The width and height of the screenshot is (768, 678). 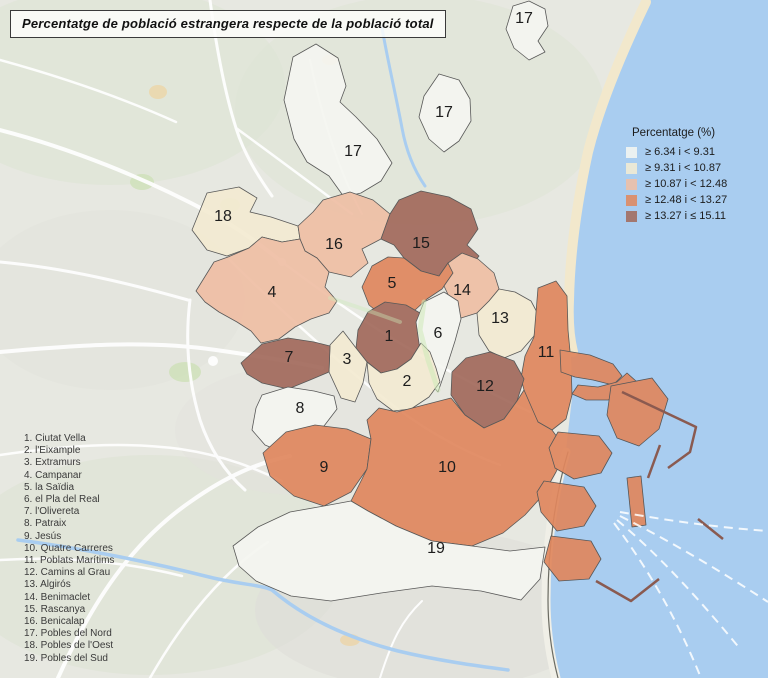 What do you see at coordinates (69, 646) in the screenshot?
I see `district-list-item: 18. Pobles de l'Oest` at bounding box center [69, 646].